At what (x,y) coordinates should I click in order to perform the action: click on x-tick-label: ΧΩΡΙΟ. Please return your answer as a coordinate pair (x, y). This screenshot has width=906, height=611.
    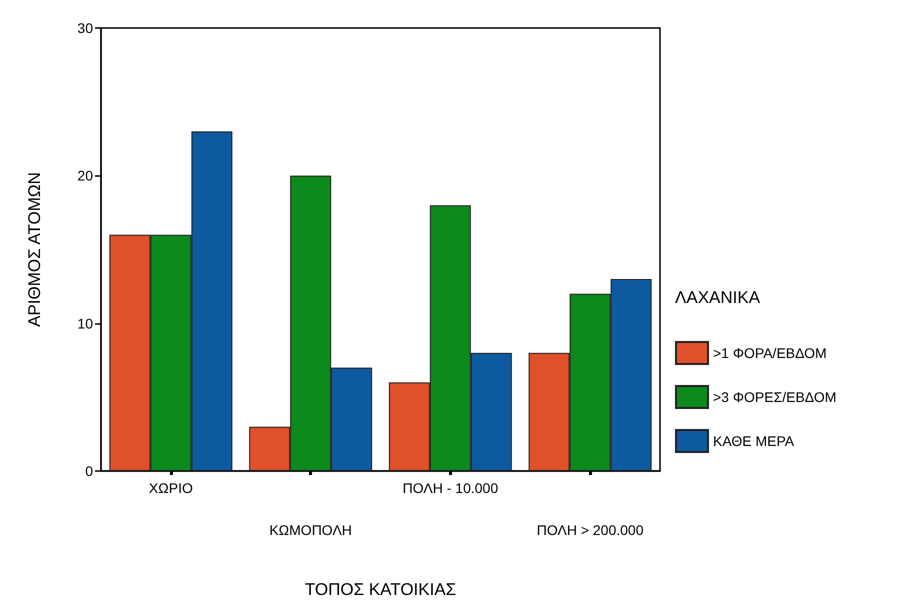
    Looking at the image, I should click on (170, 488).